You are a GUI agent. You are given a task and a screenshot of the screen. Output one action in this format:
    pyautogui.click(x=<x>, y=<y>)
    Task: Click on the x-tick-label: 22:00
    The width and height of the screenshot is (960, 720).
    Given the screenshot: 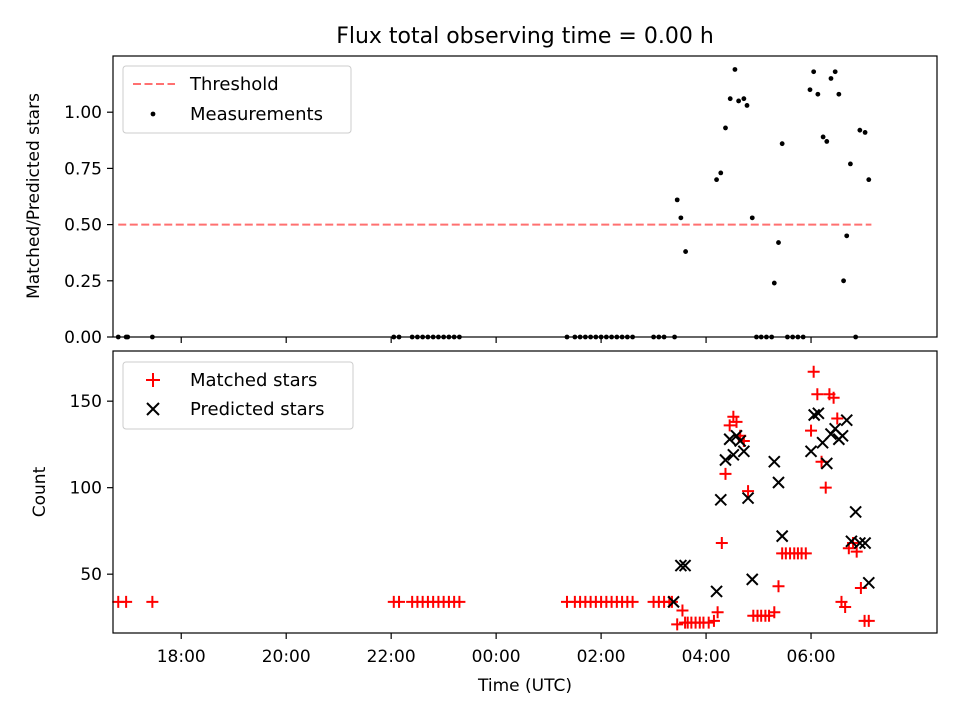 What is the action you would take?
    pyautogui.click(x=391, y=657)
    